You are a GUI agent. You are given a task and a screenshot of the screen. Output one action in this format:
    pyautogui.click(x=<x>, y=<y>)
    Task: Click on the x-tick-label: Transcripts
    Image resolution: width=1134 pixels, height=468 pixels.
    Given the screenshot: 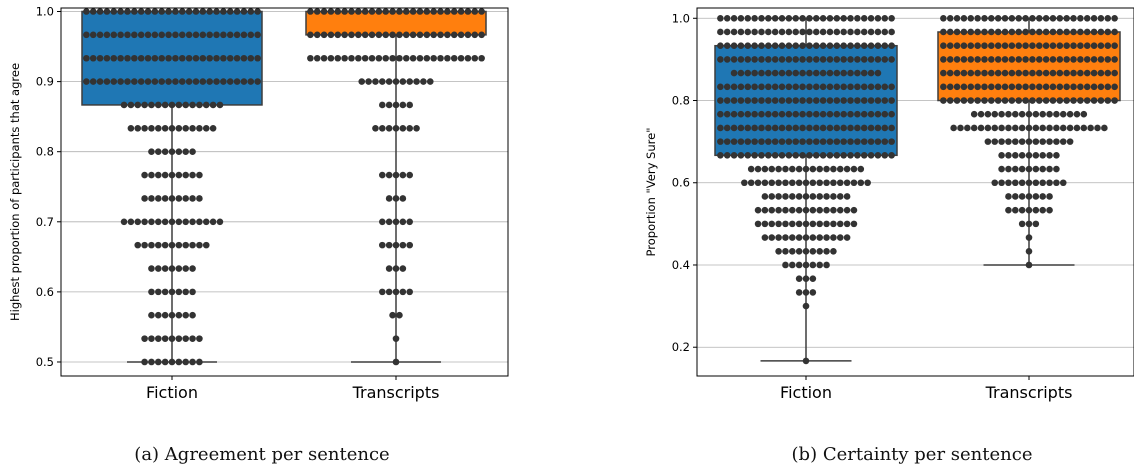 What is the action you would take?
    pyautogui.click(x=1029, y=392)
    